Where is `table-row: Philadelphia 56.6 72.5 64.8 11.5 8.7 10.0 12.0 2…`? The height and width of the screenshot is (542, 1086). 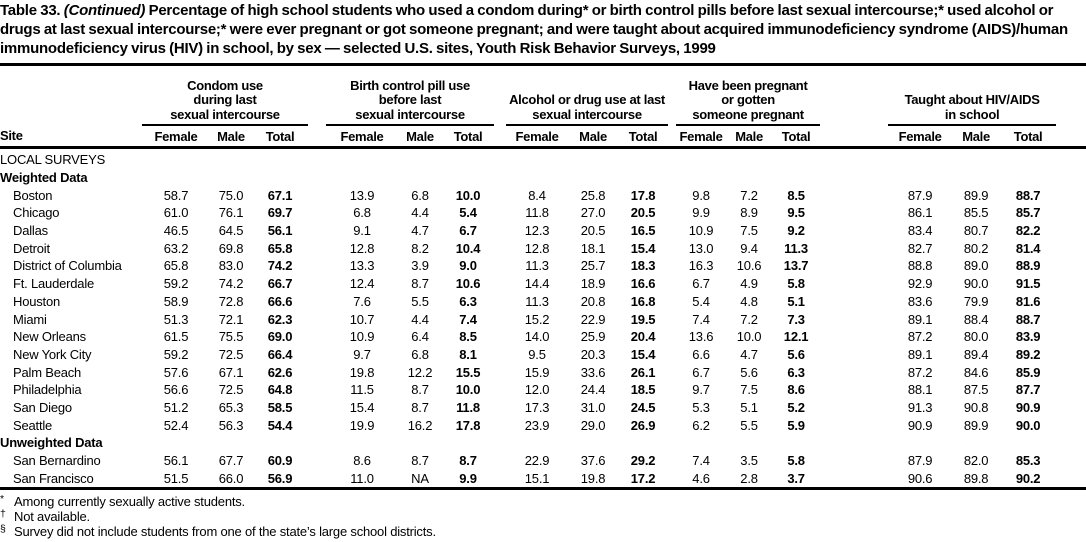
table-row: Philadelphia 56.6 72.5 64.8 11.5 8.7 10.0 12.0 2… is located at coordinates (543, 390).